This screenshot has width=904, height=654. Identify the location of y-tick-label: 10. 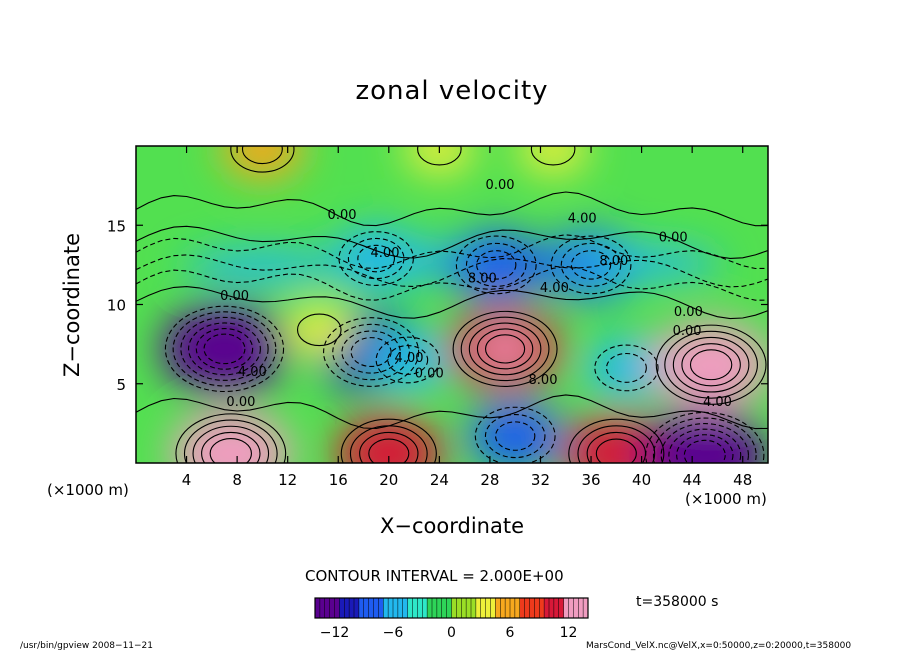
(116, 306).